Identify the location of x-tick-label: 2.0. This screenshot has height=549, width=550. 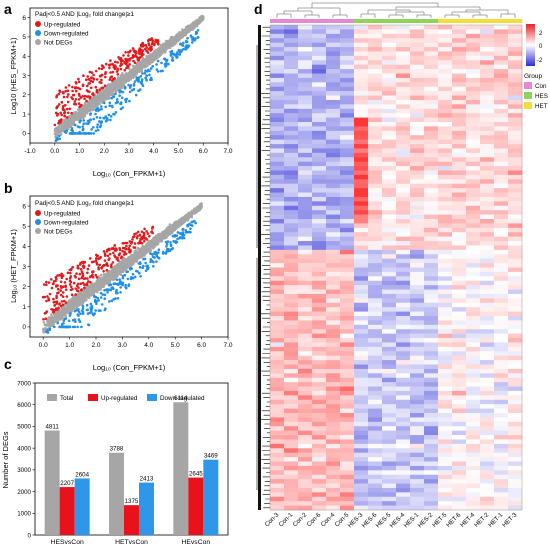
(104, 151).